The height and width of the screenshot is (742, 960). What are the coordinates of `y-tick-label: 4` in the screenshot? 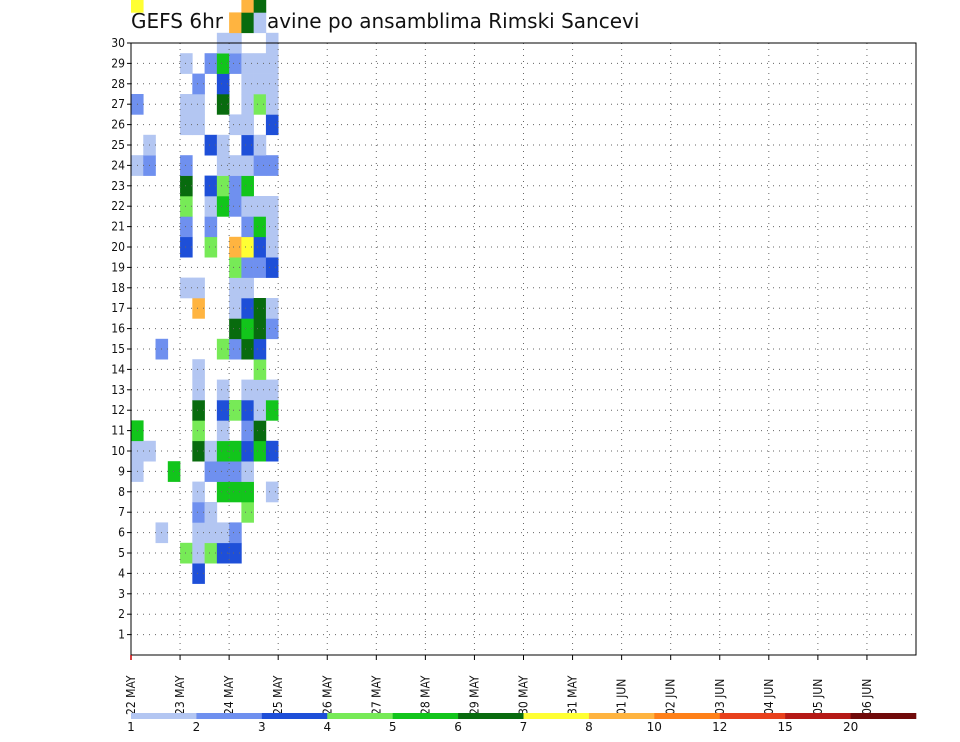 It's located at (121, 573).